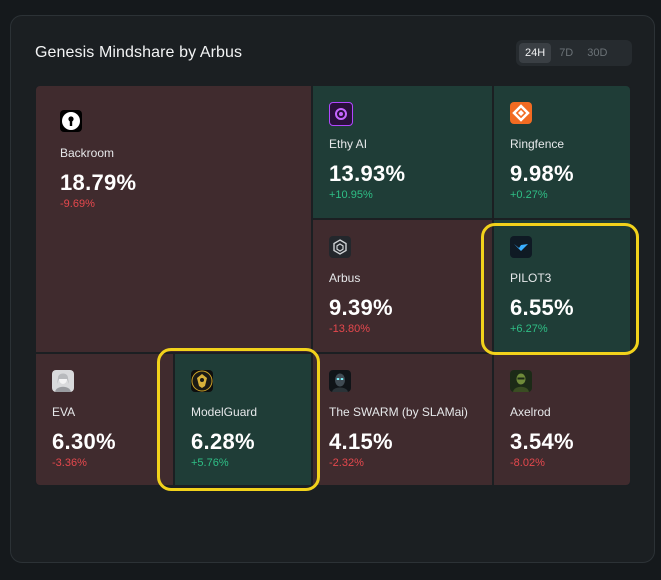 This screenshot has width=661, height=580. Describe the element at coordinates (349, 329) in the screenshot. I see `tile-change: -13.80%` at that location.